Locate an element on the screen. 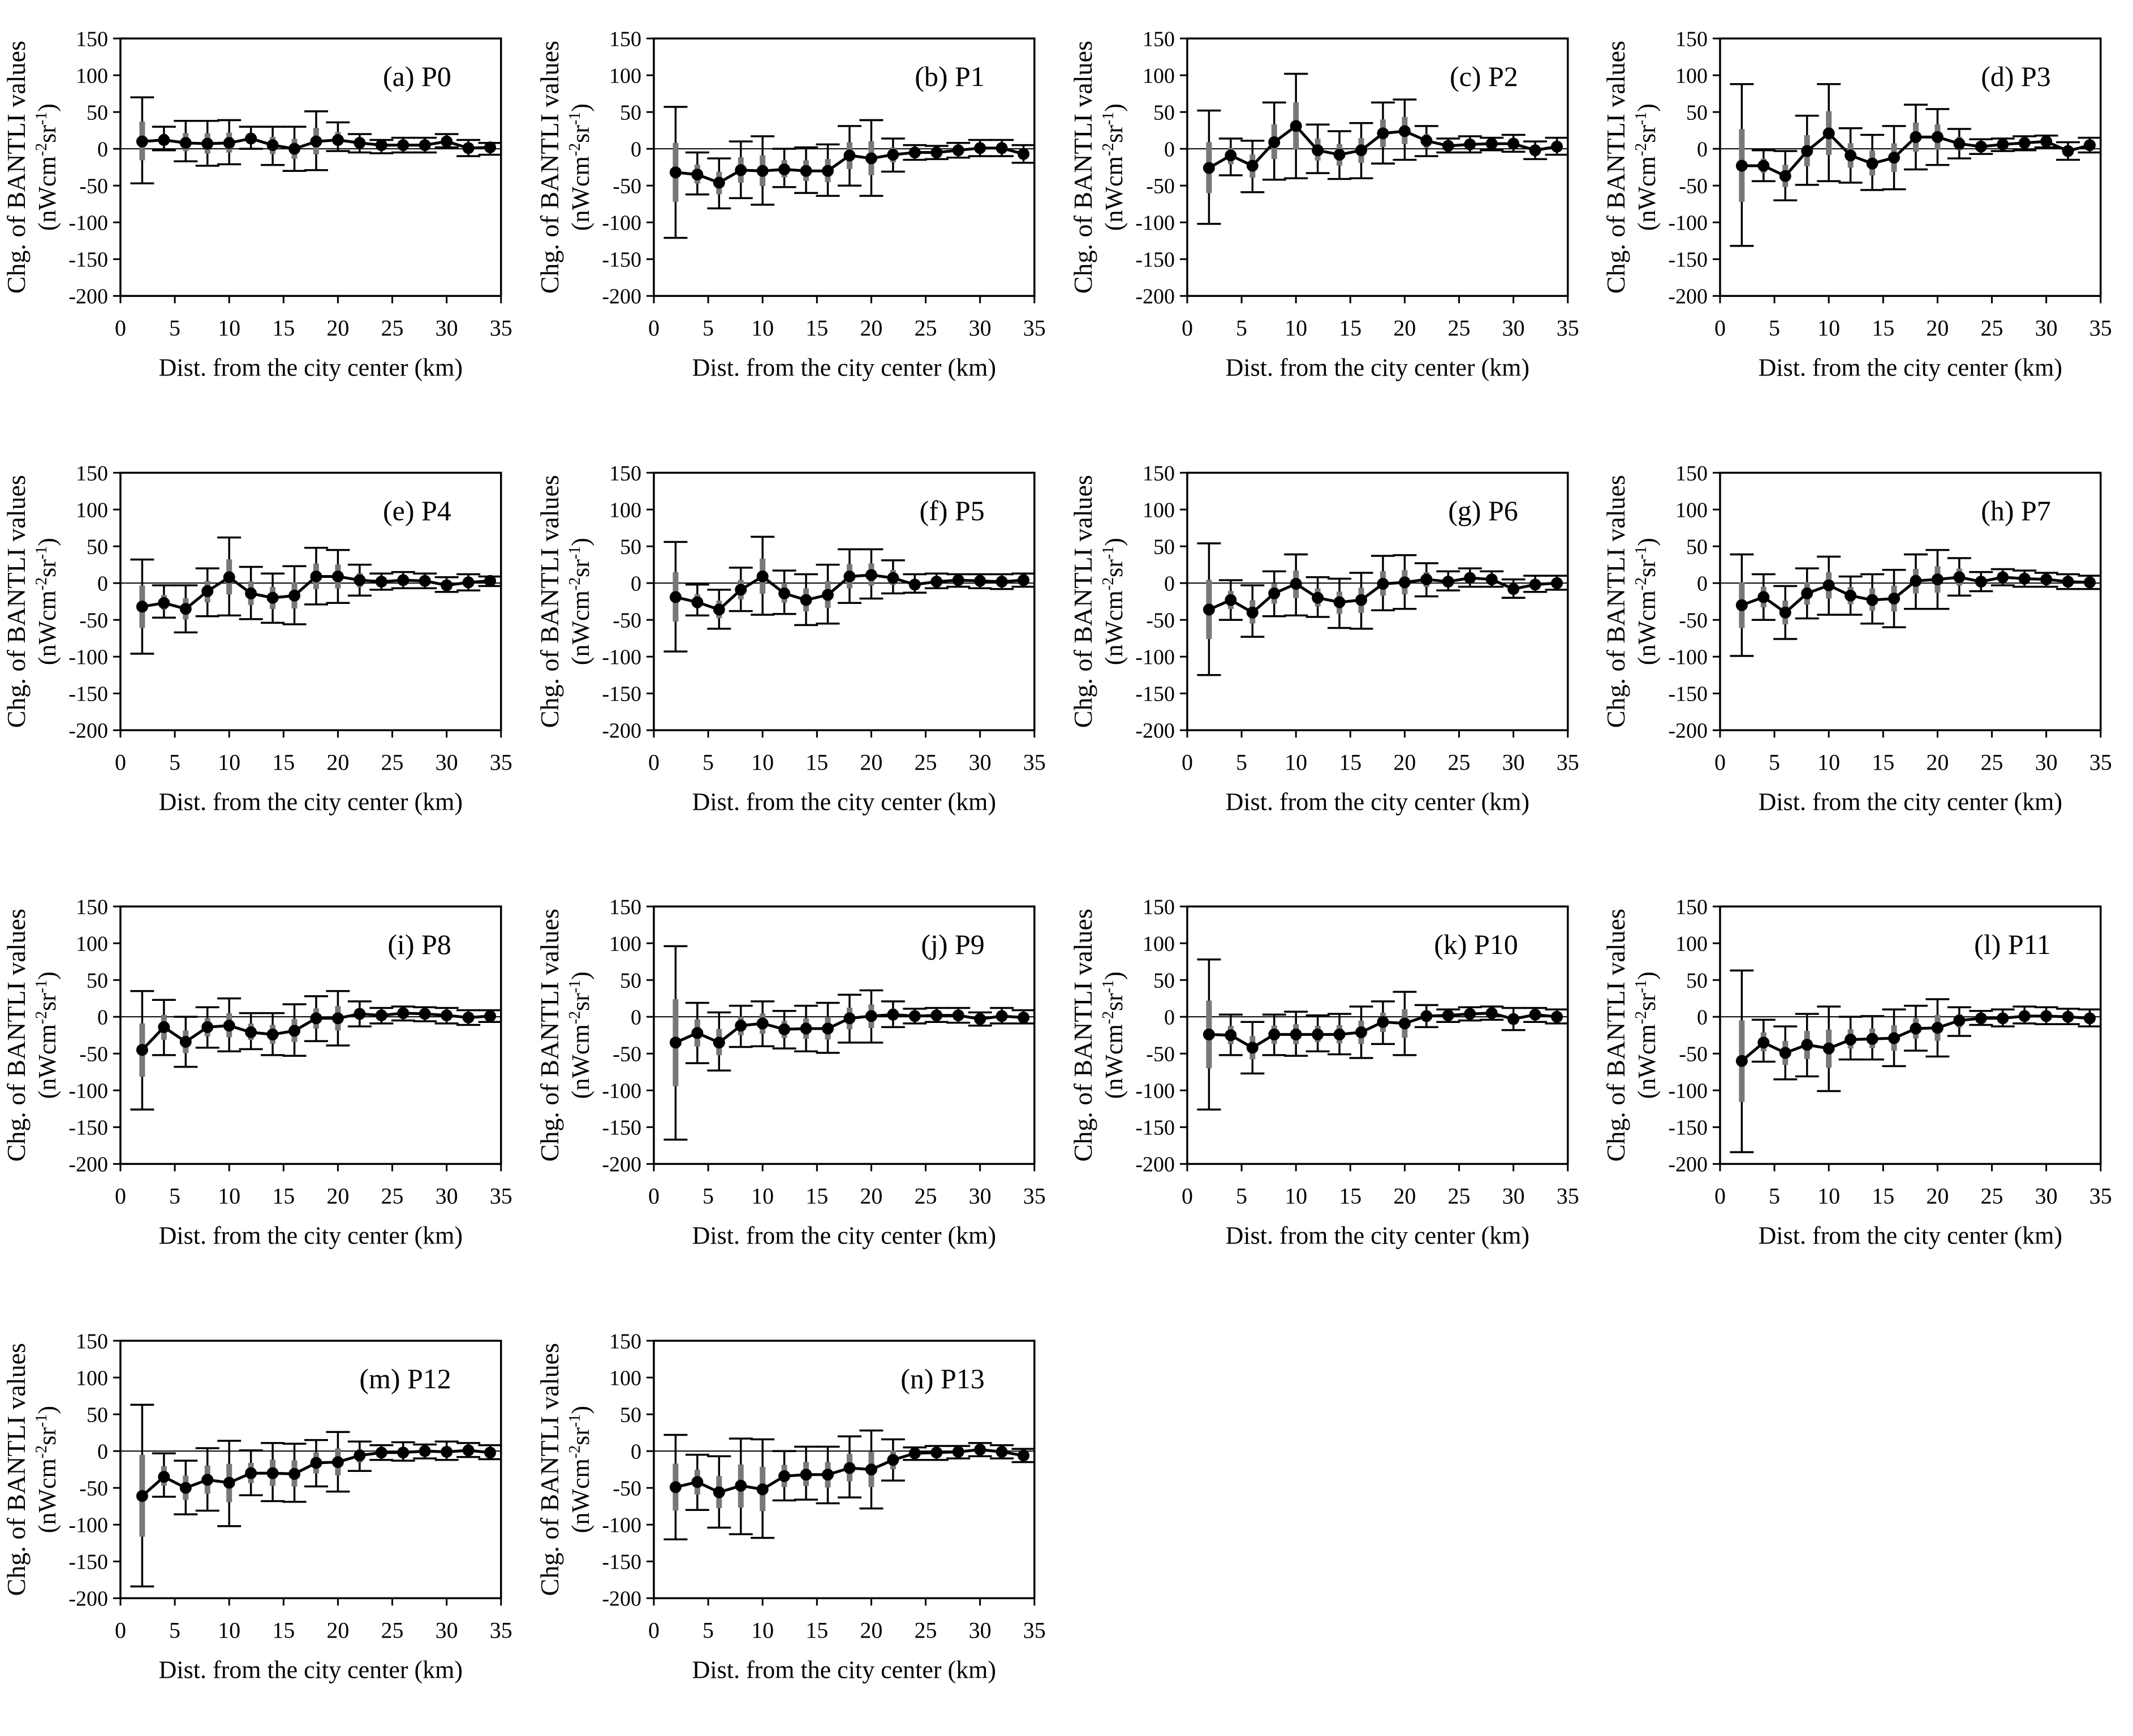 The height and width of the screenshot is (1736, 2133). y-tick-label: -100 is located at coordinates (621, 223).